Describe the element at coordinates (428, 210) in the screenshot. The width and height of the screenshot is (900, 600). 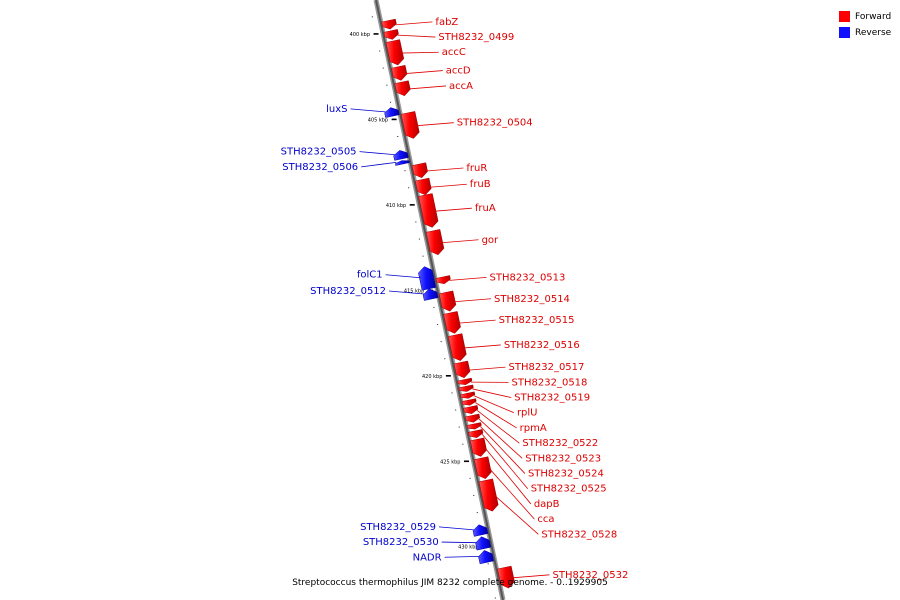
I see `gene-frua-arrow` at that location.